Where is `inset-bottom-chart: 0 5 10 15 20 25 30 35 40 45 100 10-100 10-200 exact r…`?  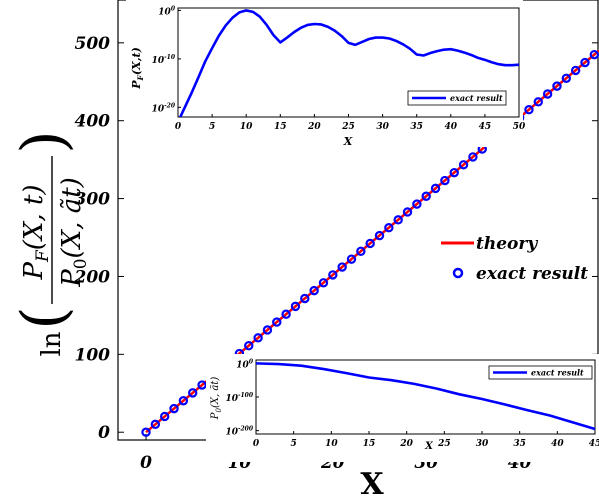 inset-bottom-chart: 0 5 10 15 20 25 30 35 40 45 100 10-100 10-200 exact r… is located at coordinates (402, 408).